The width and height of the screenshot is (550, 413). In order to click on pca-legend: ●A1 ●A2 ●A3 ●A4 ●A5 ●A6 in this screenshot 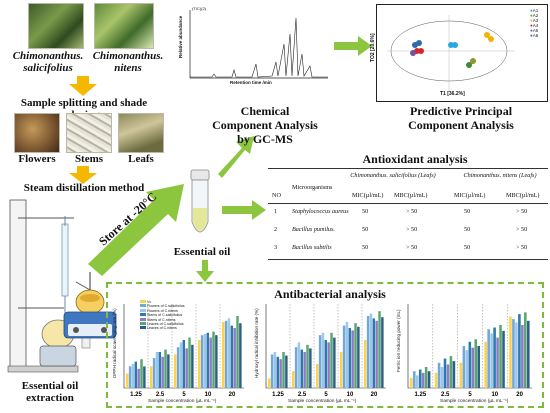, I will do `click(538, 23)`.